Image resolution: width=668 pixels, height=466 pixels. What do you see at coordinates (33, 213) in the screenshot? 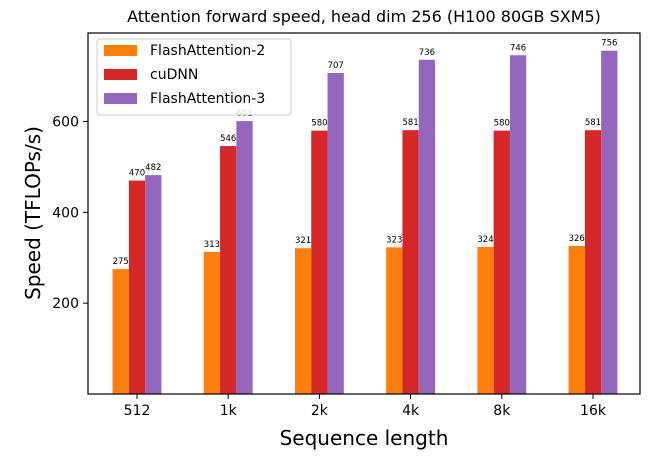
I see `y-axis-label: Speed (TFLOPs/s)` at bounding box center [33, 213].